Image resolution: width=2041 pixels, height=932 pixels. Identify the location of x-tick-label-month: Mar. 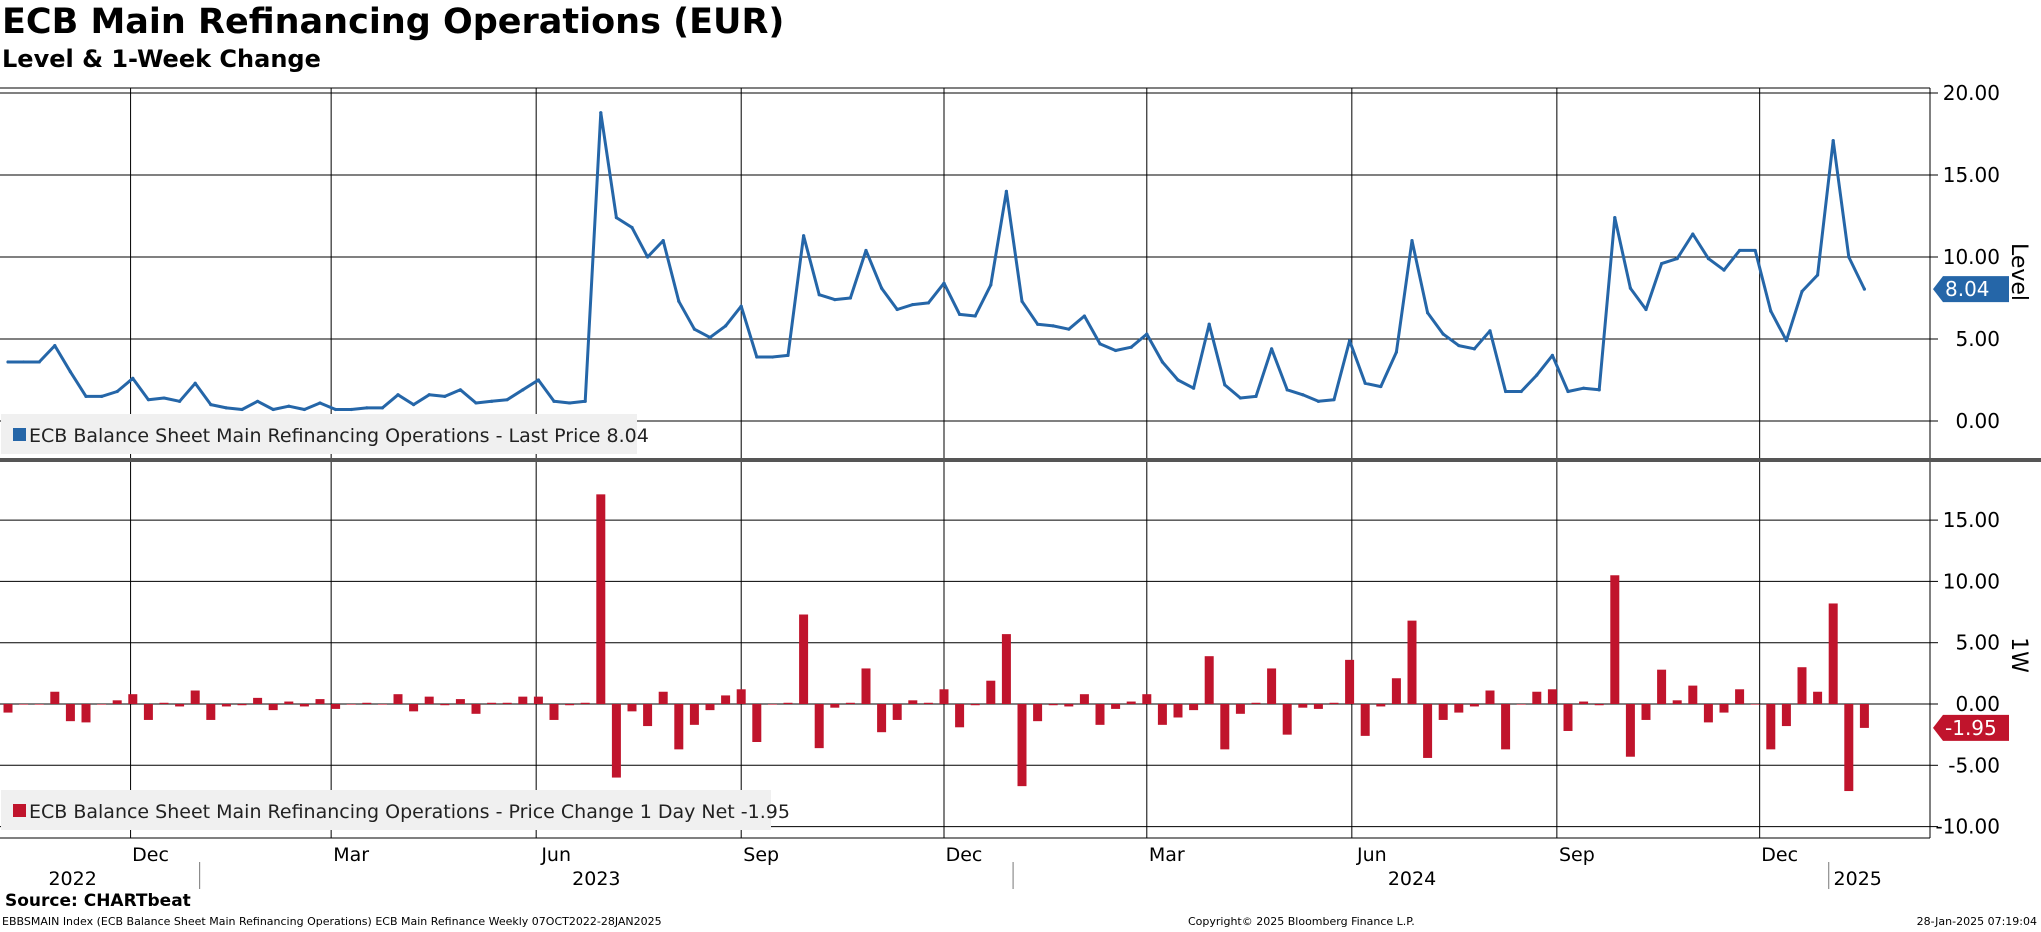
(1167, 855).